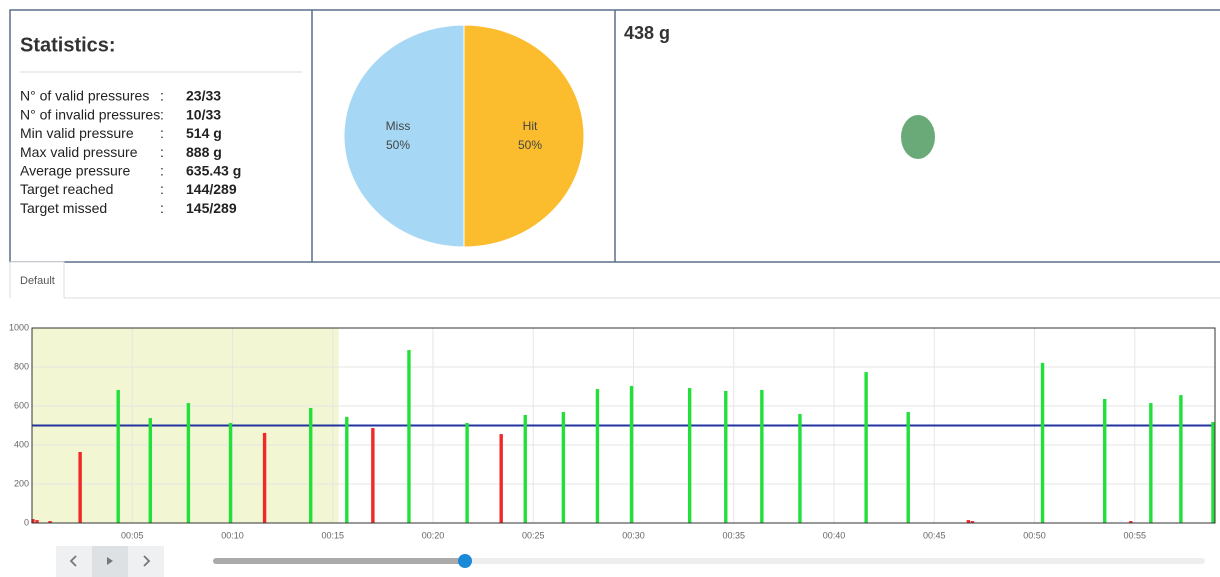  Describe the element at coordinates (90, 114) in the screenshot. I see `stat-label: N° of invalid pressures` at that location.